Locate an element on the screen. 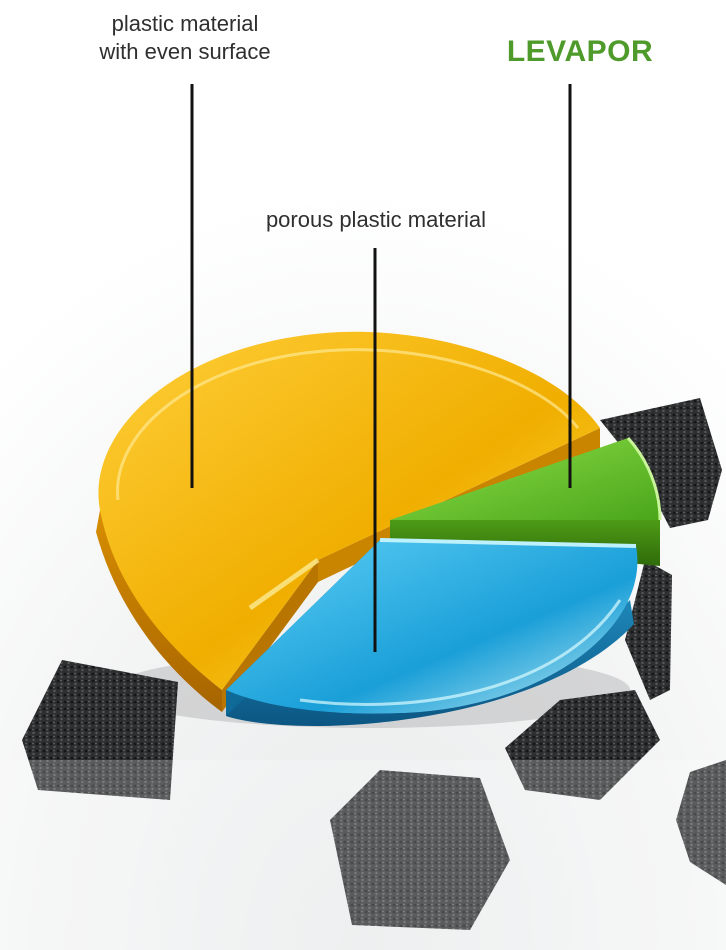 The height and width of the screenshot is (950, 726). foam-cube-right-middle is located at coordinates (648, 630).